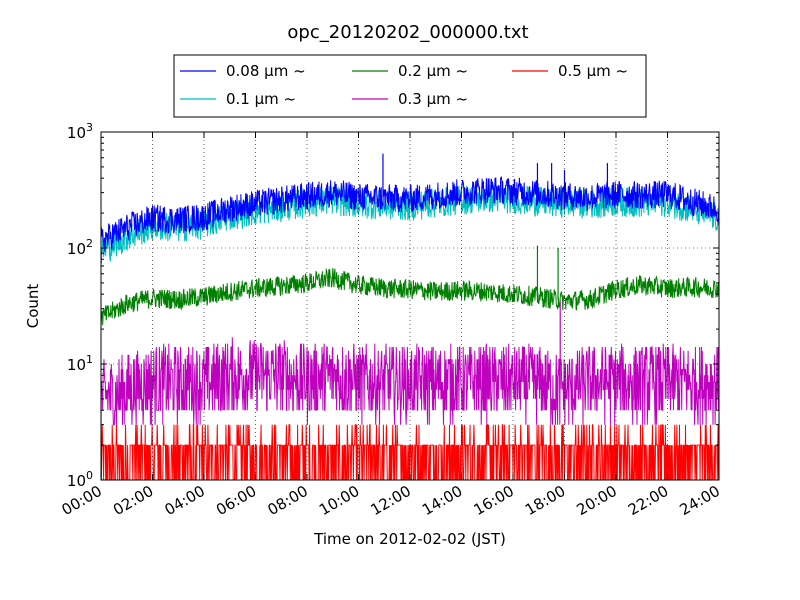 Image resolution: width=800 pixels, height=600 pixels. I want to click on y-tick-label: 10³, so click(80, 131).